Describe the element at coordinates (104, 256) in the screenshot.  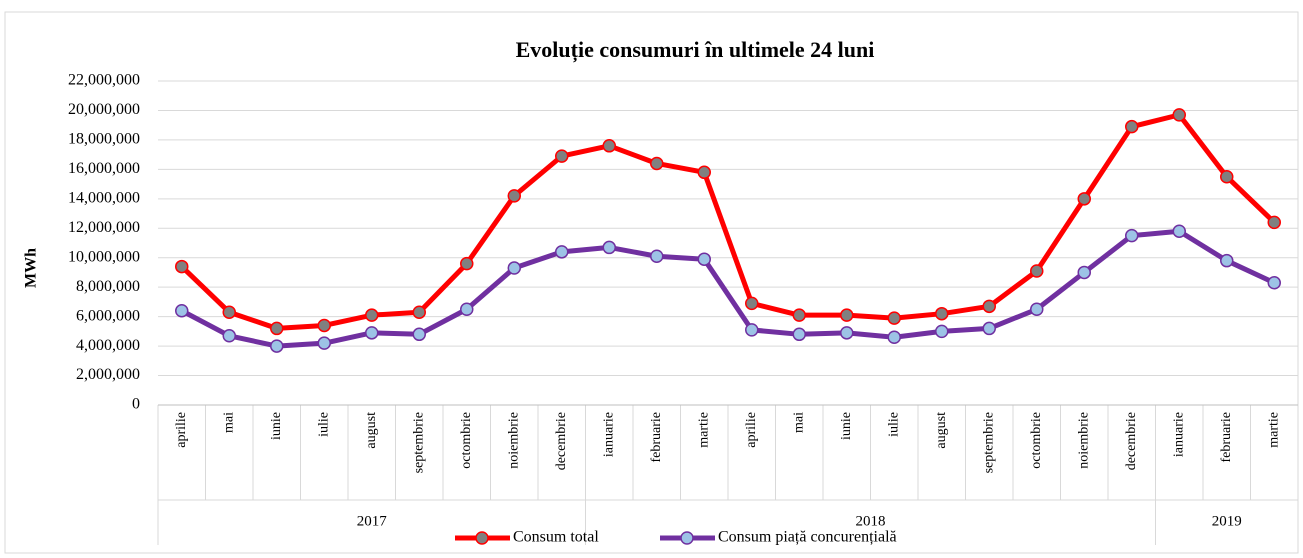
I see `y-tick-label: 10,000,000` at that location.